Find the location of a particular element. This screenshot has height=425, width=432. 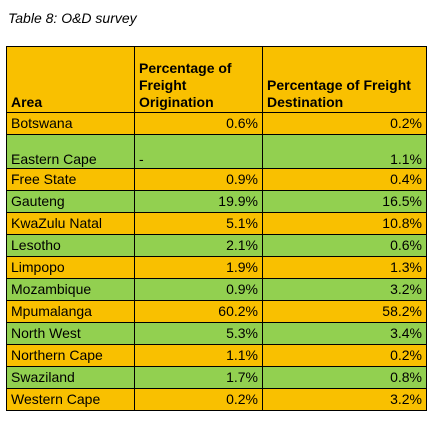

destination-cell: 0.4% is located at coordinates (344, 179).